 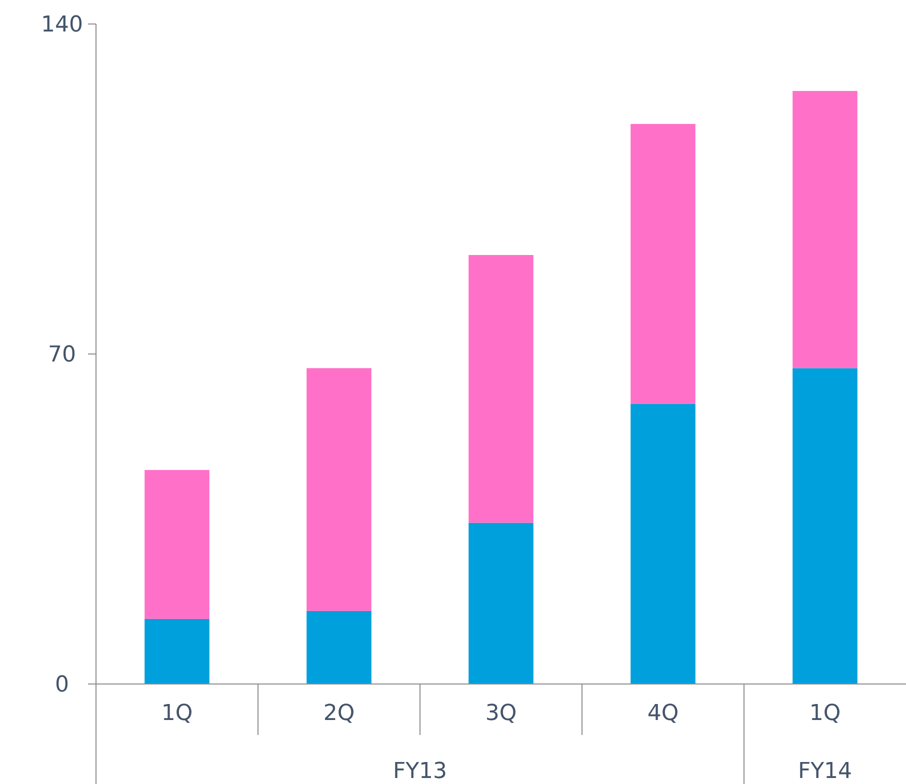 I want to click on text: FY14, so click(x=825, y=771).